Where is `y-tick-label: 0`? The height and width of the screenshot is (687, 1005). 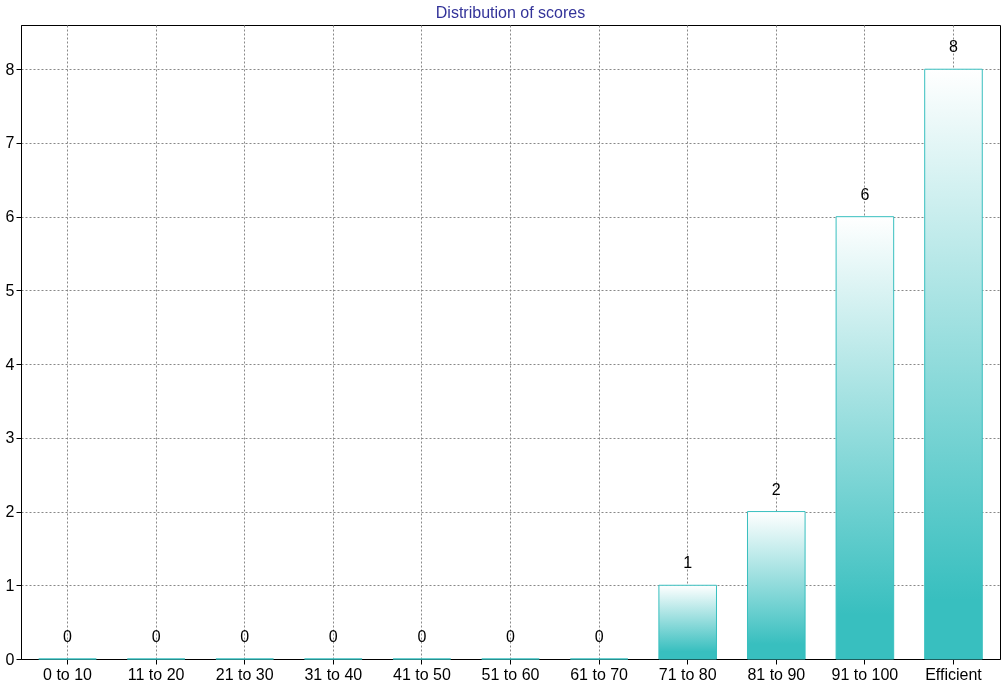 y-tick-label: 0 is located at coordinates (10, 659).